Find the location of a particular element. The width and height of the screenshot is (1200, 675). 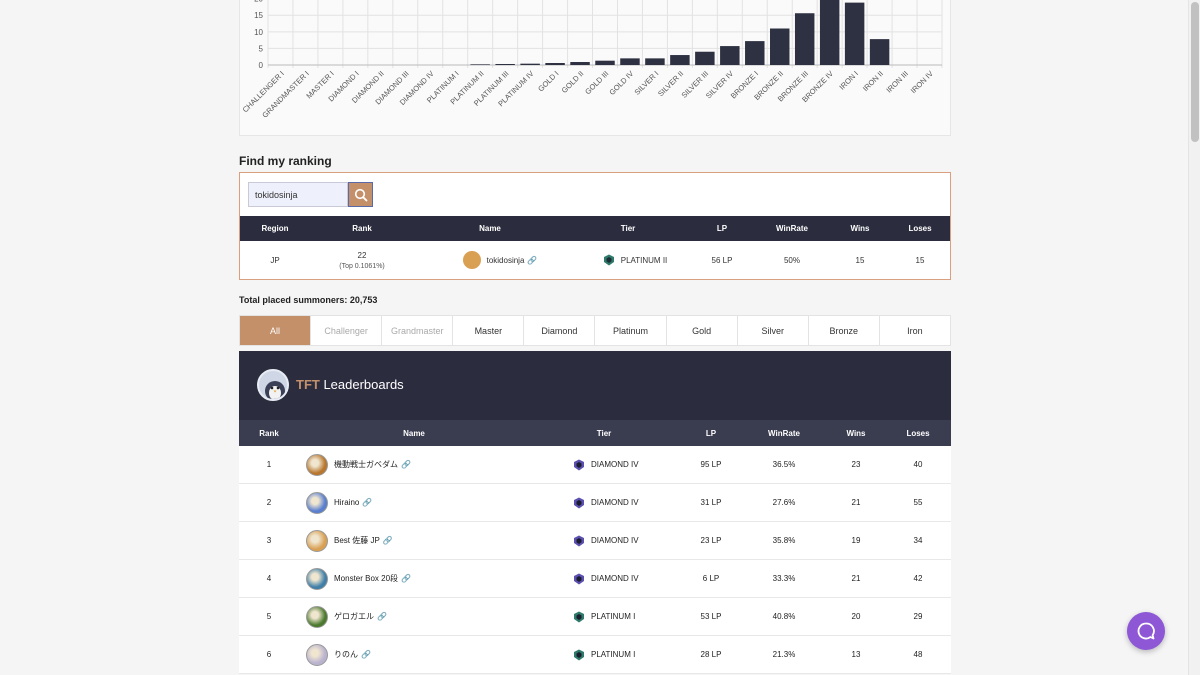

tab-all: All is located at coordinates (276, 330).